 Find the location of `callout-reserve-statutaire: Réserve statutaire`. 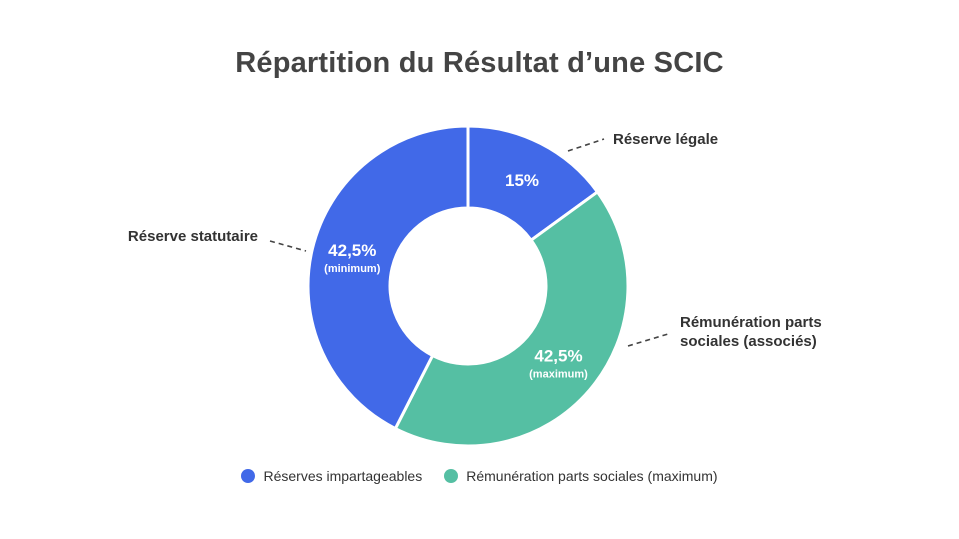

callout-reserve-statutaire: Réserve statutaire is located at coordinates (179, 236).